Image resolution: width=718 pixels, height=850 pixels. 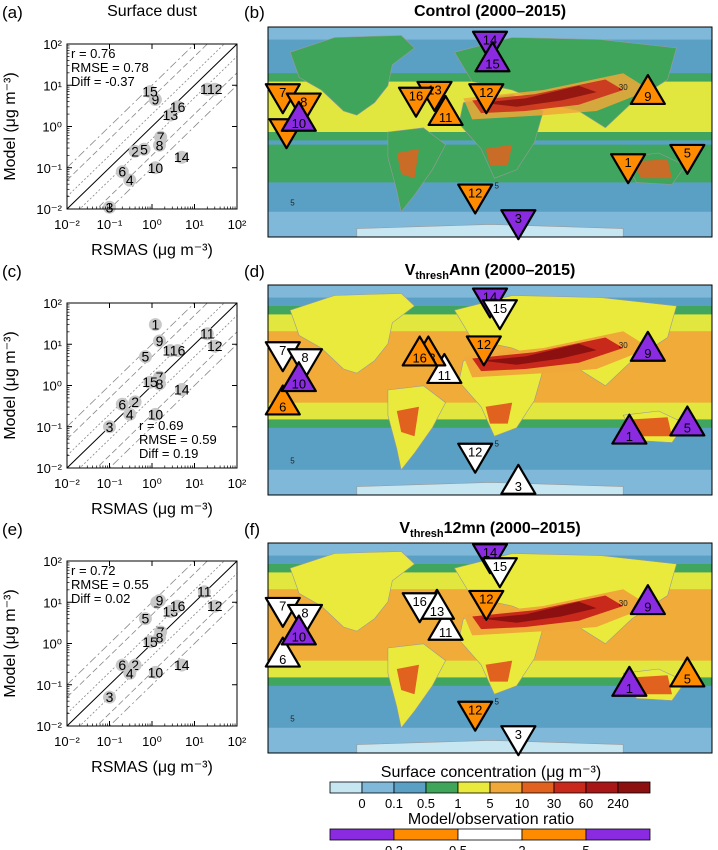 I want to click on site-label: 15, so click(x=500, y=308).